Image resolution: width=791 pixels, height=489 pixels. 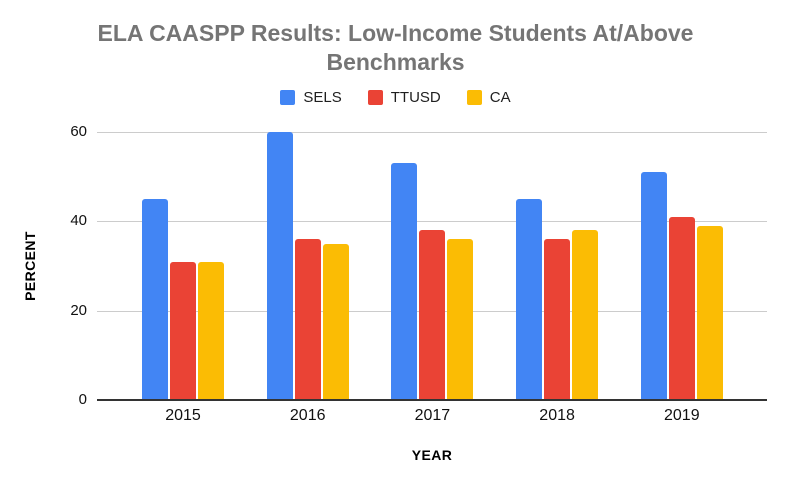 What do you see at coordinates (500, 97) in the screenshot?
I see `legend-label-ca: CA` at bounding box center [500, 97].